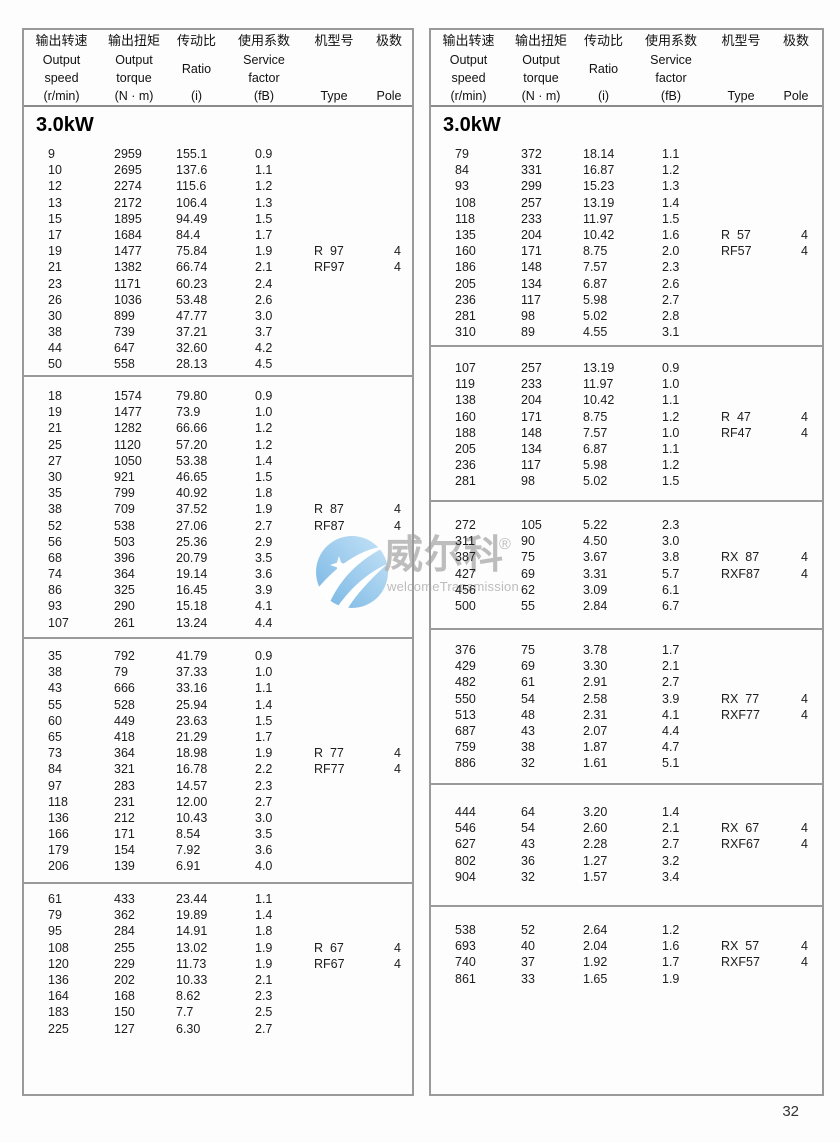 The height and width of the screenshot is (1143, 840). Describe the element at coordinates (531, 283) in the screenshot. I see `cell-output-torque: 134` at that location.